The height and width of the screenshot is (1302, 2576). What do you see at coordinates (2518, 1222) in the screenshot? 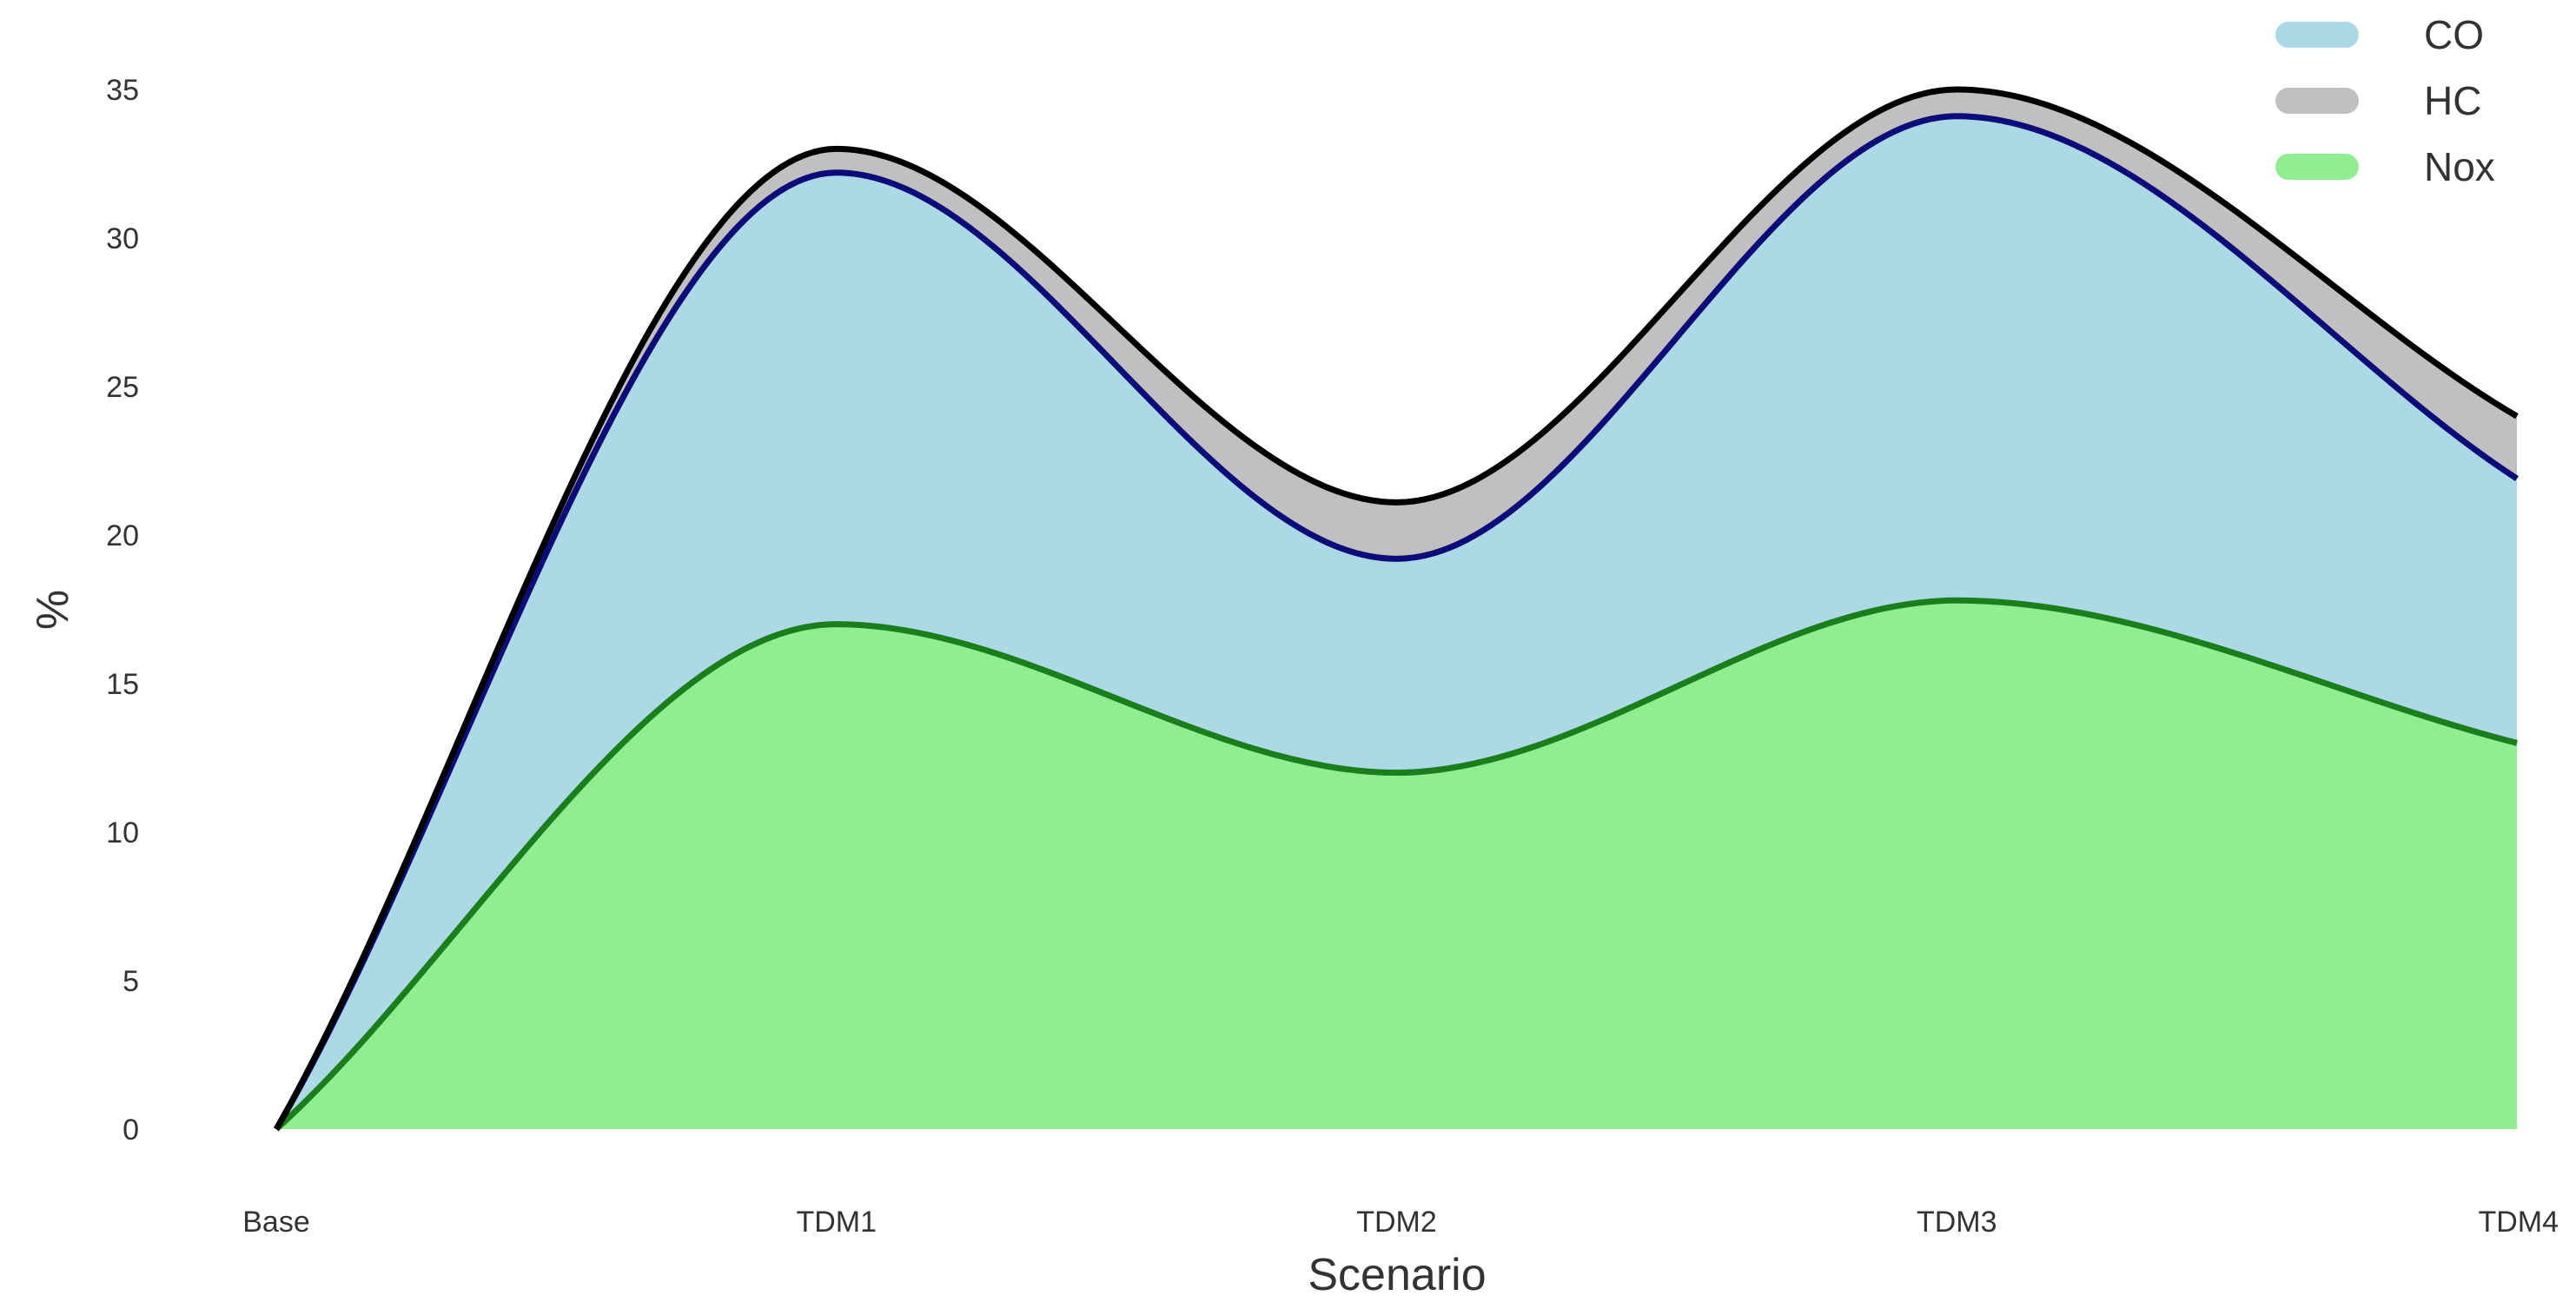
I see `x-tick-label: TDM4` at bounding box center [2518, 1222].